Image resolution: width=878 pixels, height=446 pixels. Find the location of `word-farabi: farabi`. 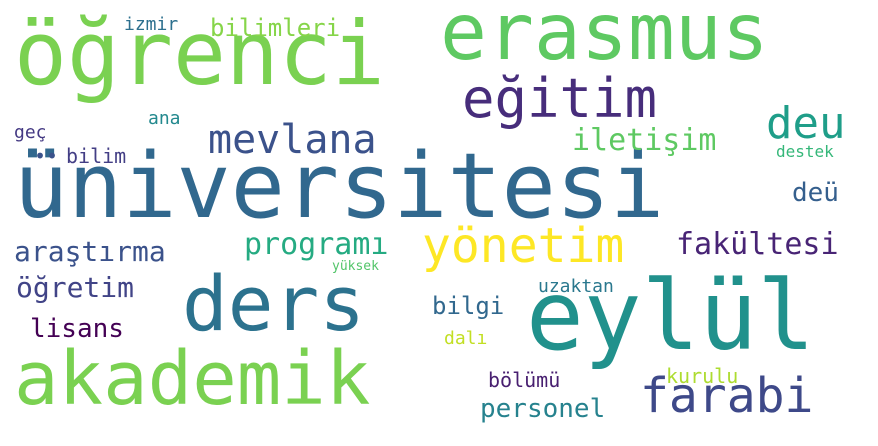

word-farabi: farabi is located at coordinates (727, 396).